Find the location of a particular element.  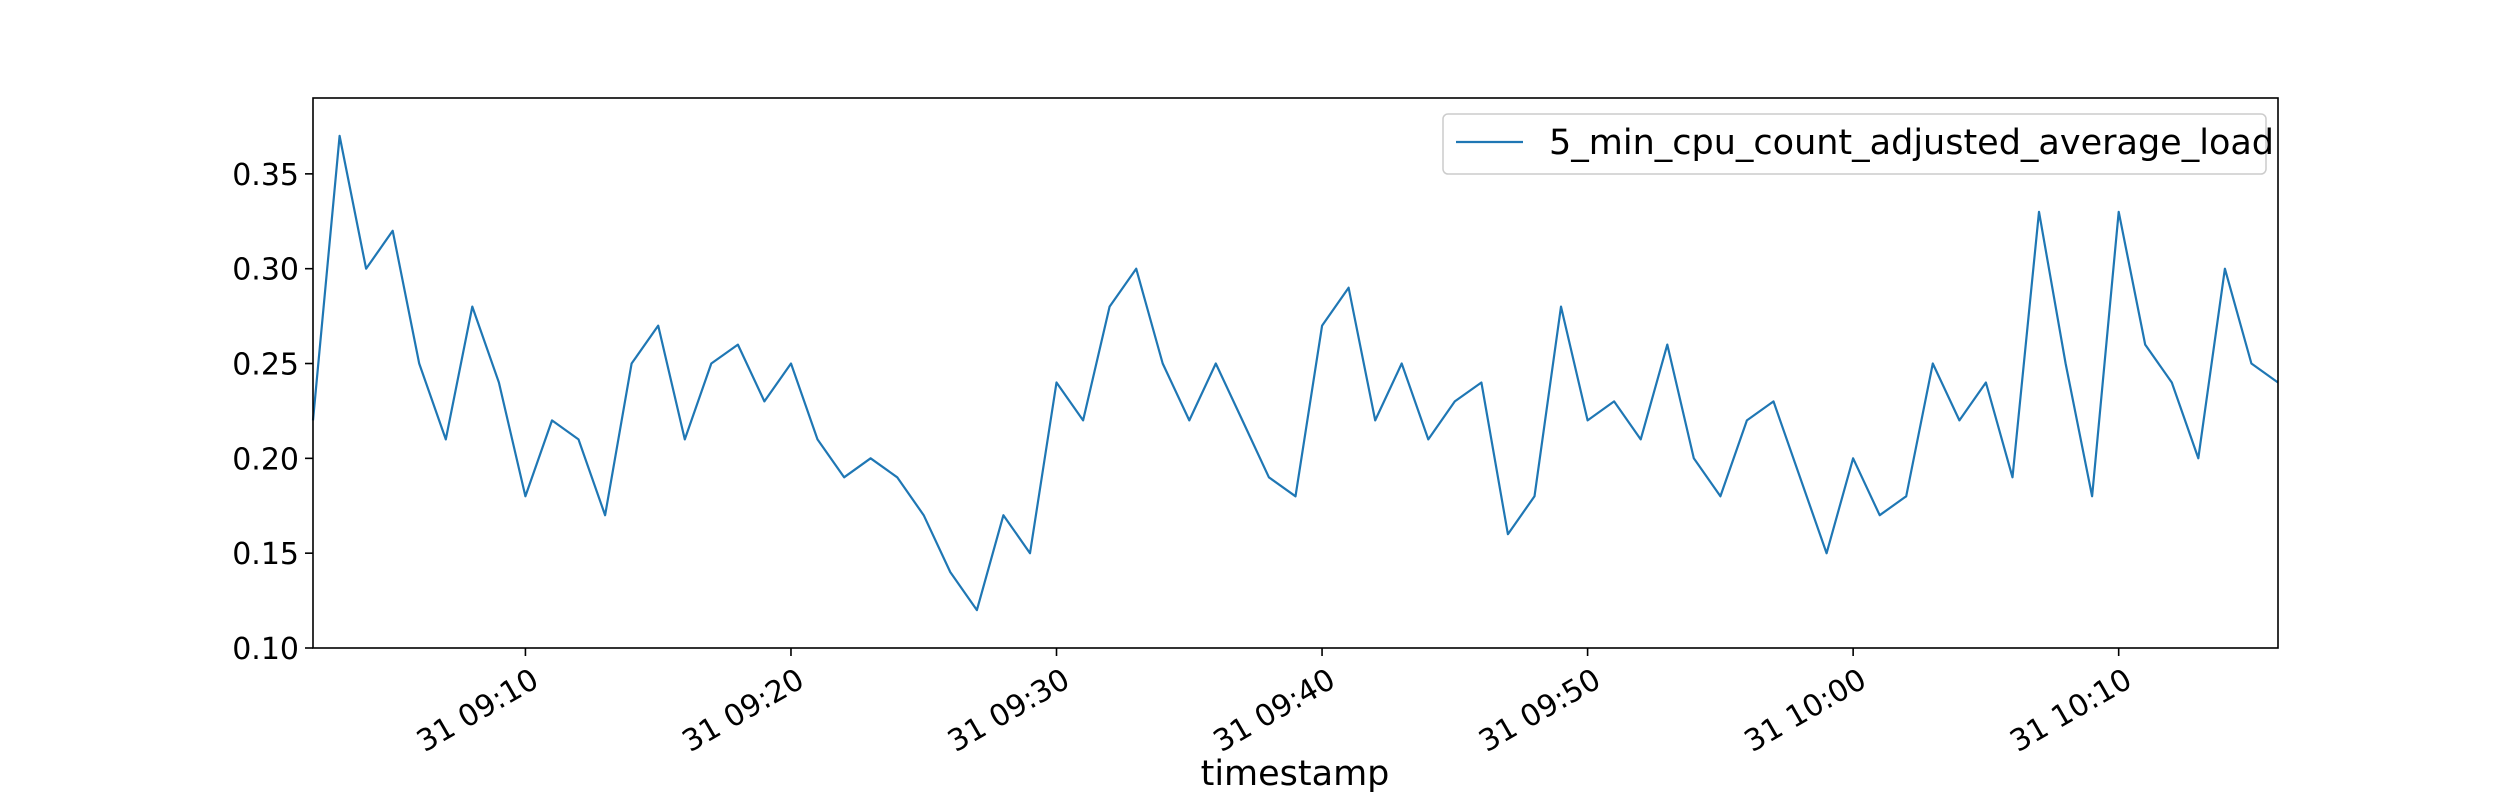

y-axis: 0.10 0.15 0.20 0.25 0.30 0.35 is located at coordinates (272, 412).